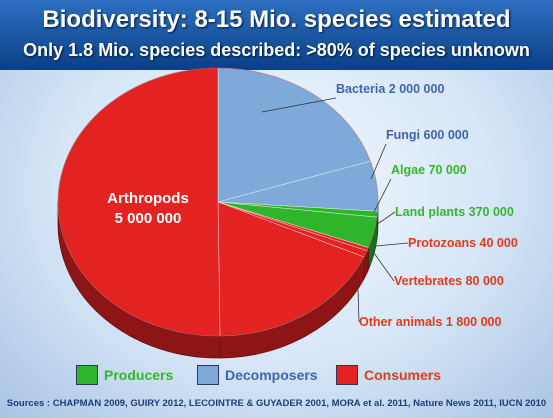 This screenshot has width=553, height=418. Describe the element at coordinates (294, 135) in the screenshot. I see `slice-bacteria` at that location.